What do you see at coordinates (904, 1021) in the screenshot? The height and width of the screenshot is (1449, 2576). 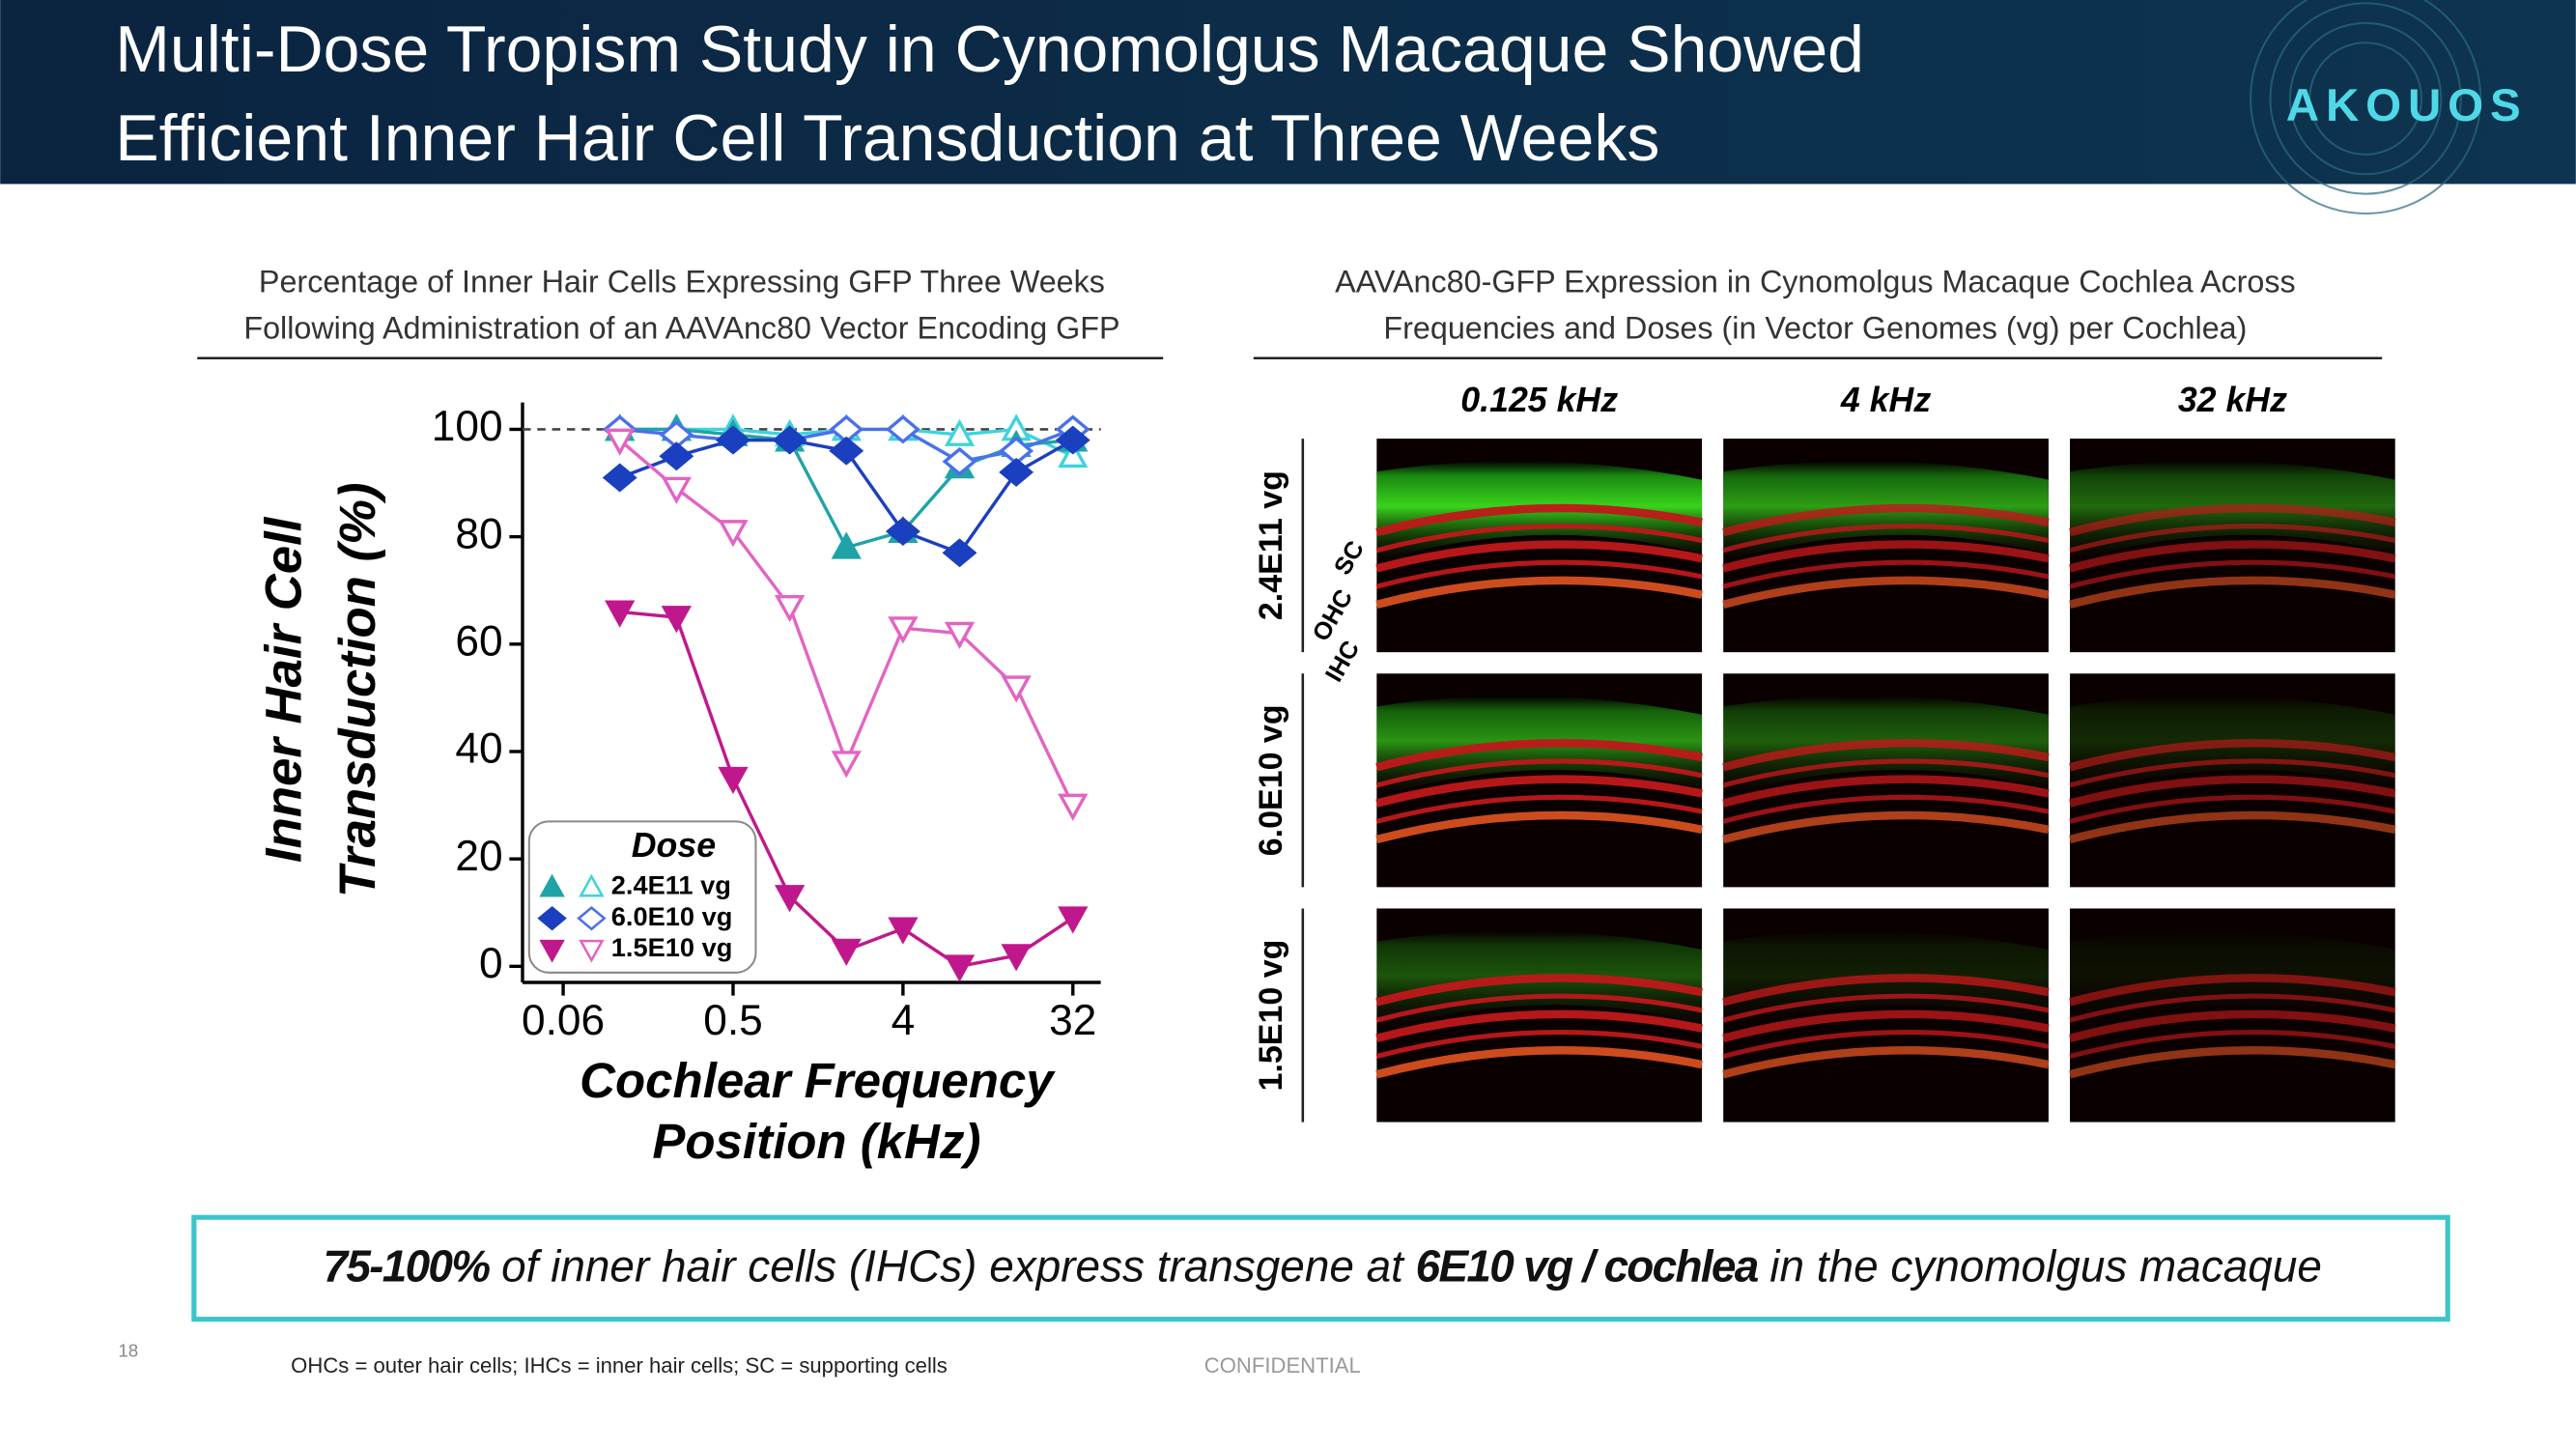 I see `x-tick-label: 4` at bounding box center [904, 1021].